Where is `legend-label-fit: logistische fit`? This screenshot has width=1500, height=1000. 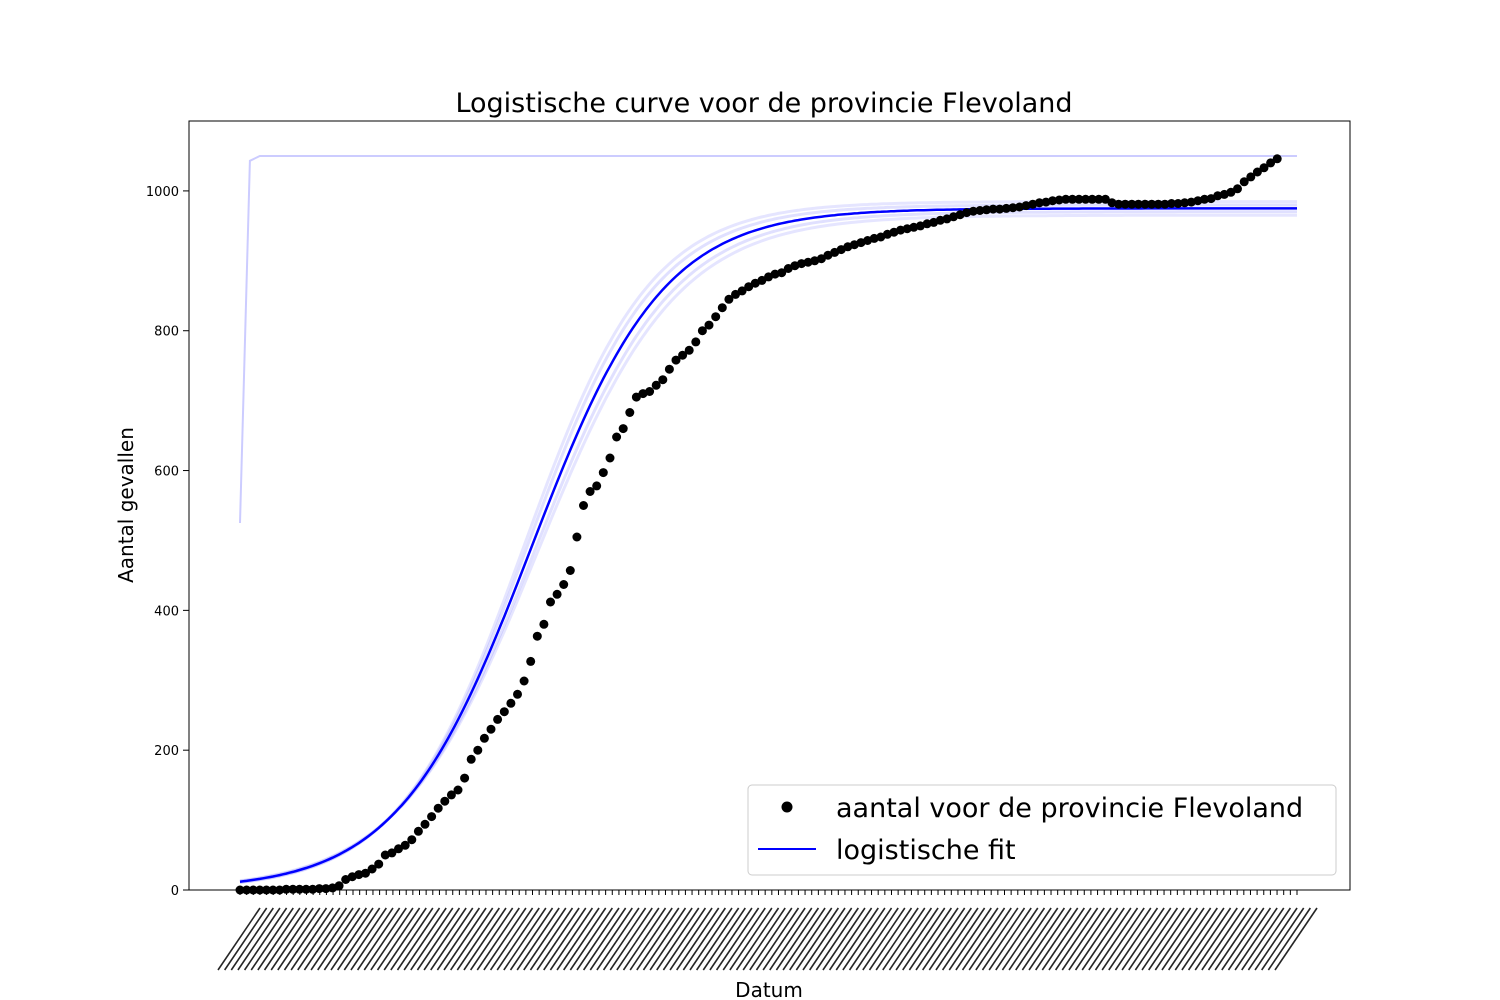 legend-label-fit: logistische fit is located at coordinates (926, 850).